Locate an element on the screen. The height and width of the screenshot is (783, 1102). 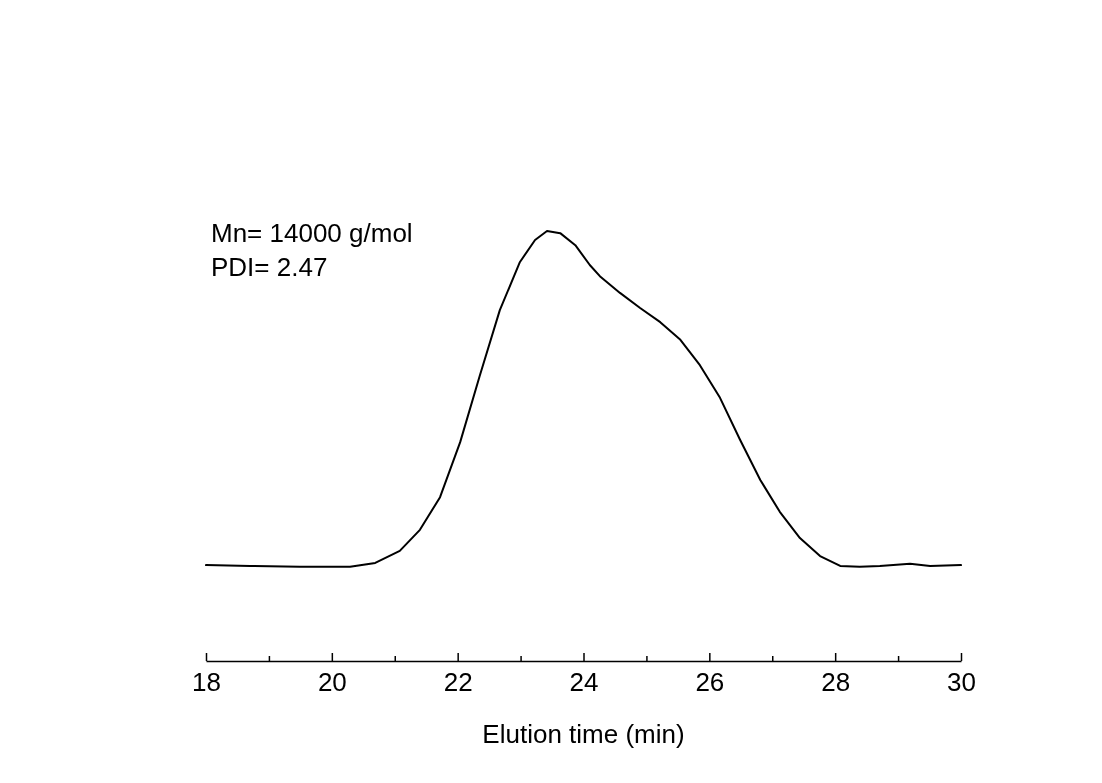
annotation: PDI= 2.47 is located at coordinates (269, 267).